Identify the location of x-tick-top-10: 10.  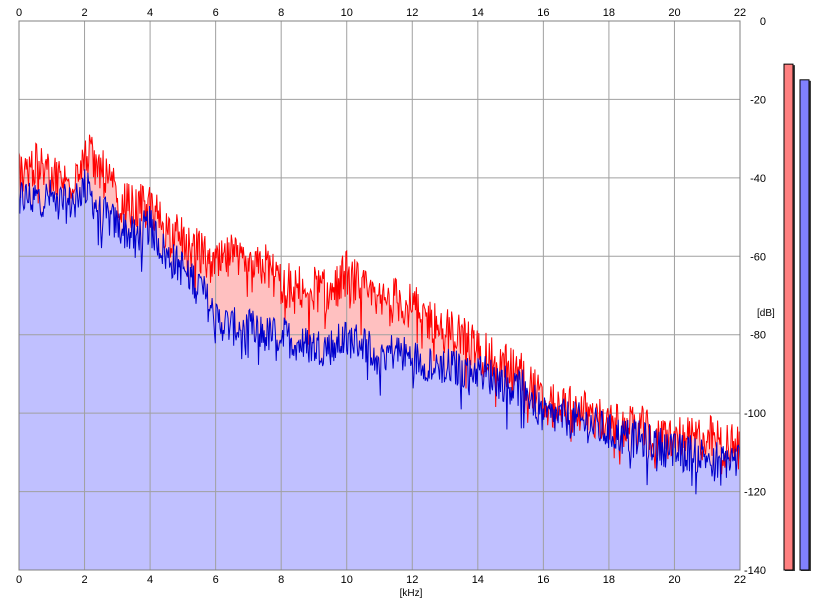
(347, 13).